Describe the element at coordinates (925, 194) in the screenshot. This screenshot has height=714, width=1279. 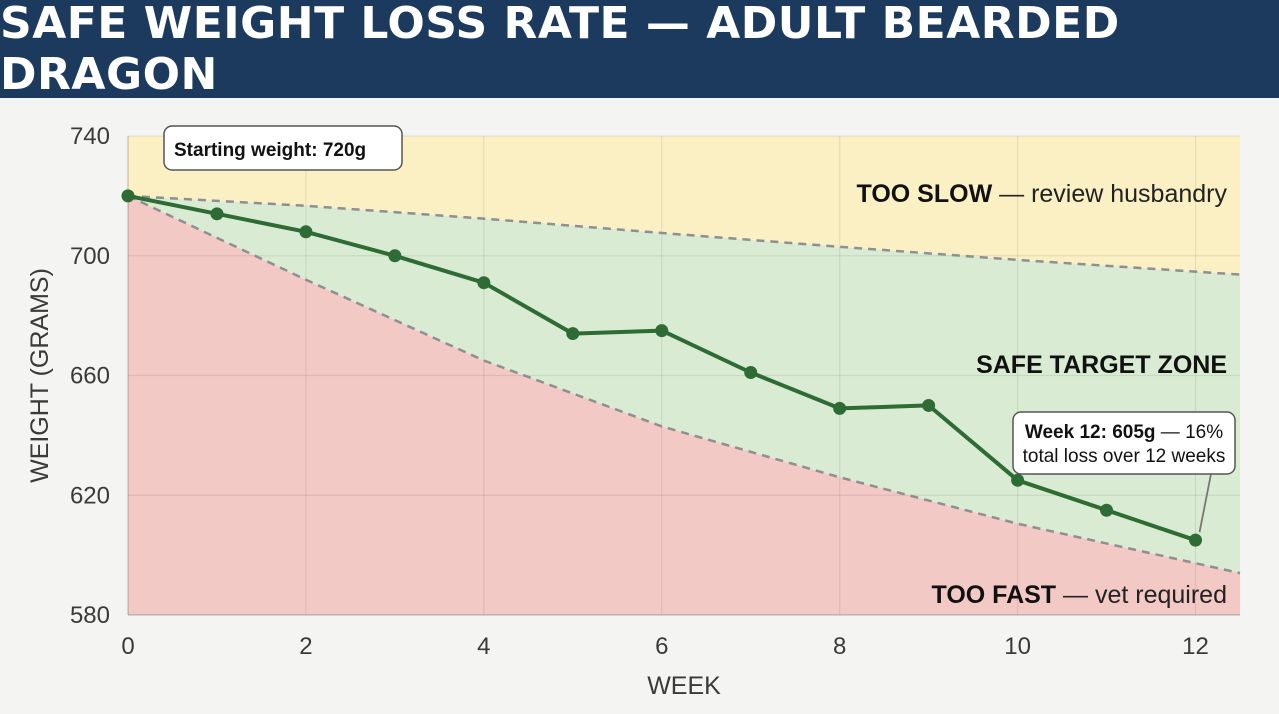
I see `too-slow-bold: TOO SLOW` at that location.